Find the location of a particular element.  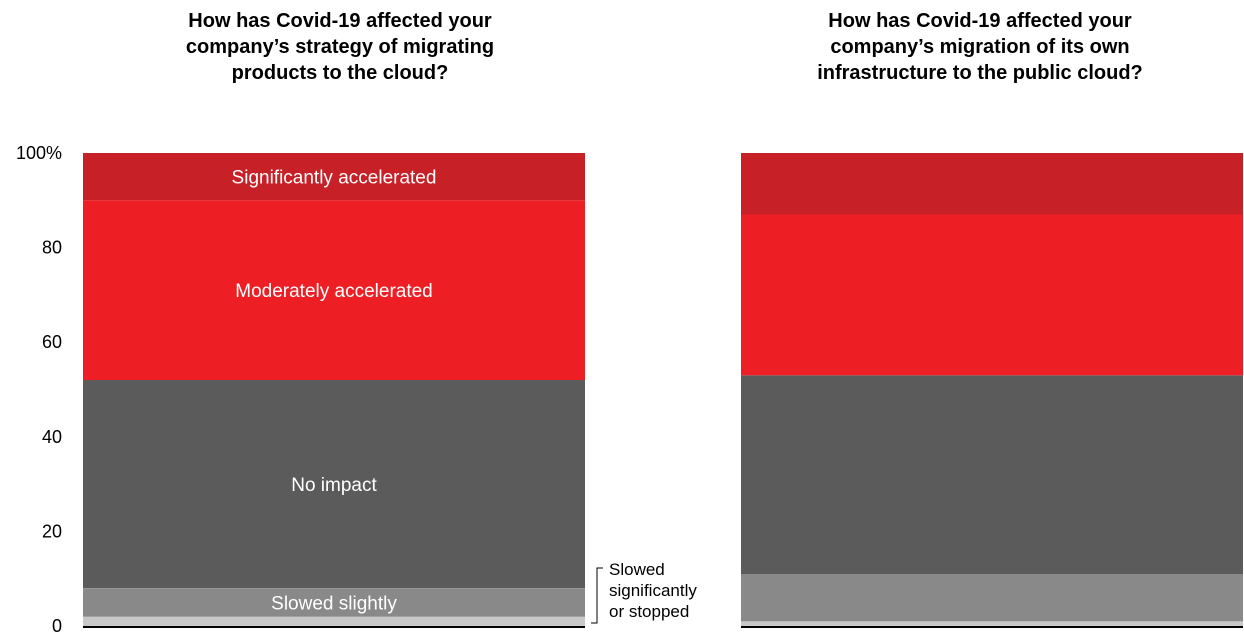

y-tick-label: 60 is located at coordinates (52, 342).